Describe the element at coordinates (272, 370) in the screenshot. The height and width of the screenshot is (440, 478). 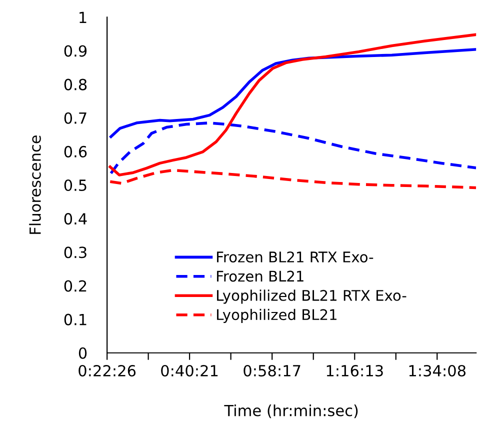
I see `x-tick-label: 0:58:17` at that location.